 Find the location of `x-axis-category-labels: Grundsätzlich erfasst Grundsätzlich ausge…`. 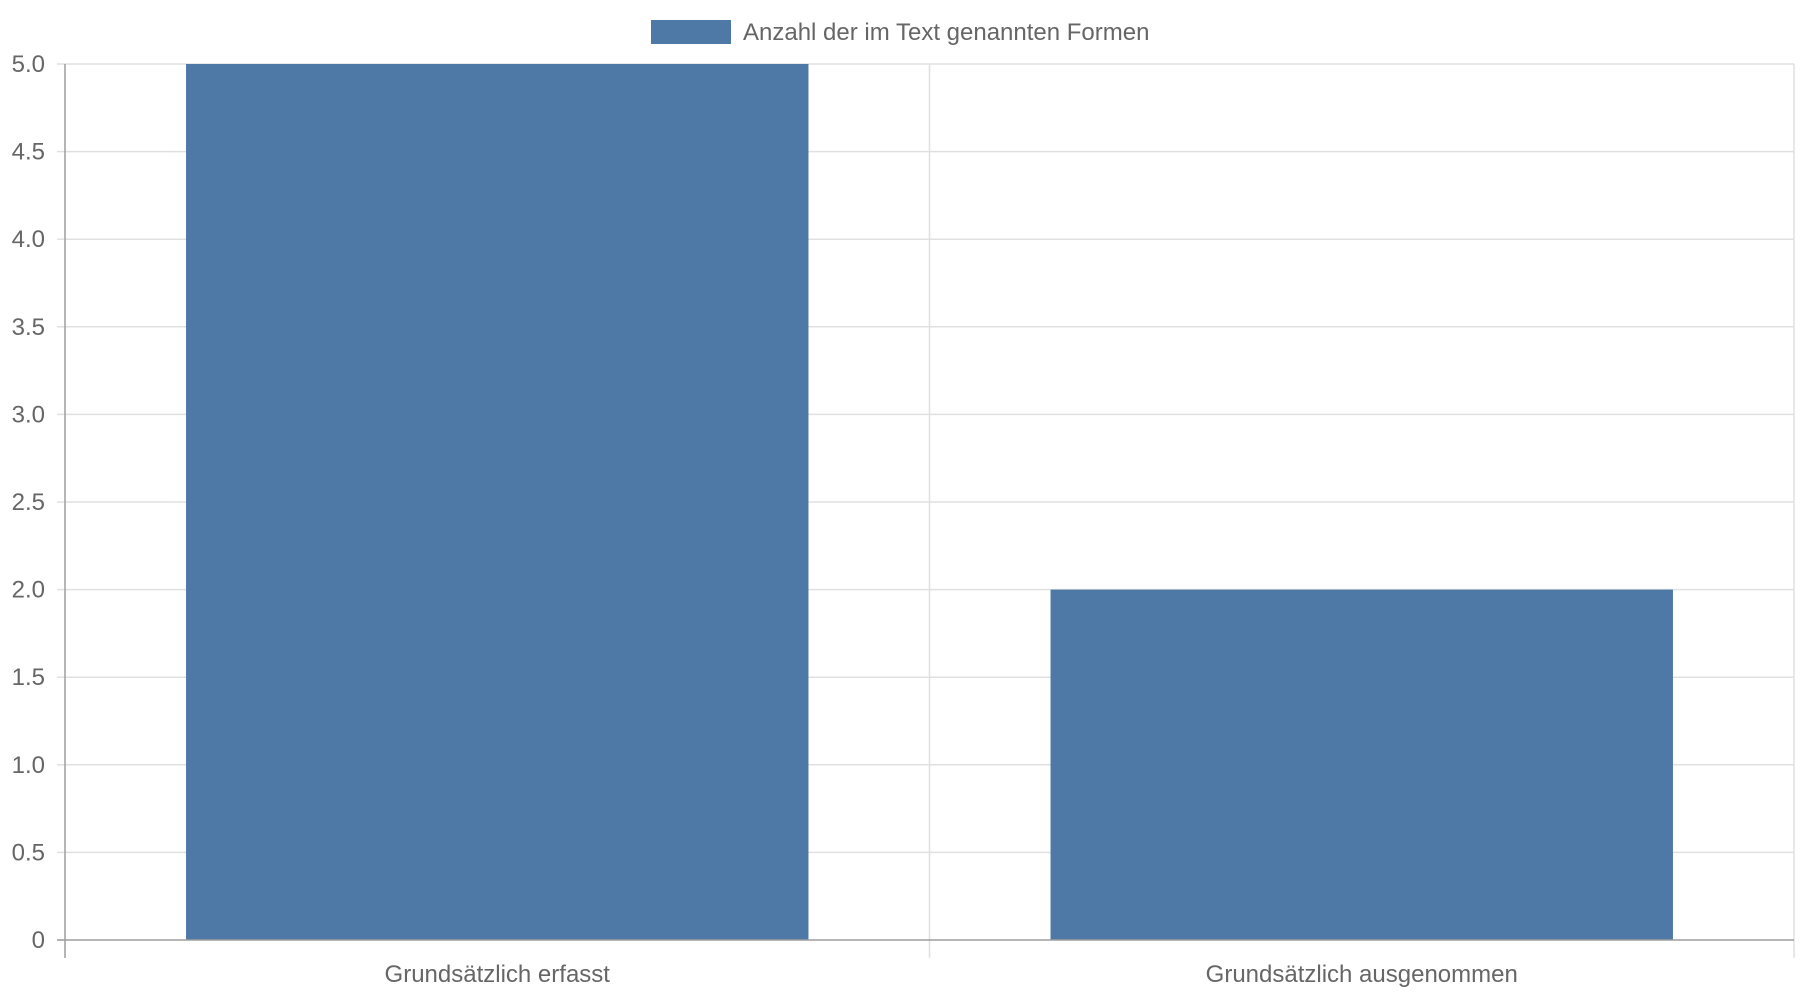

x-axis-category-labels: Grundsätzlich erfasst Grundsätzlich ausge… is located at coordinates (951, 974).